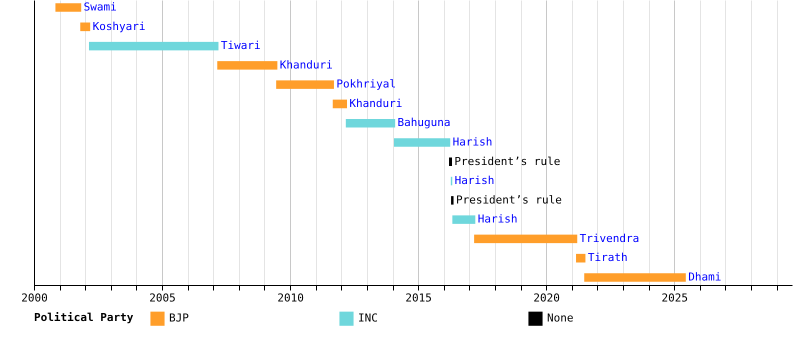 The height and width of the screenshot is (340, 800). I want to click on y-tick-label: Tirath, so click(608, 257).